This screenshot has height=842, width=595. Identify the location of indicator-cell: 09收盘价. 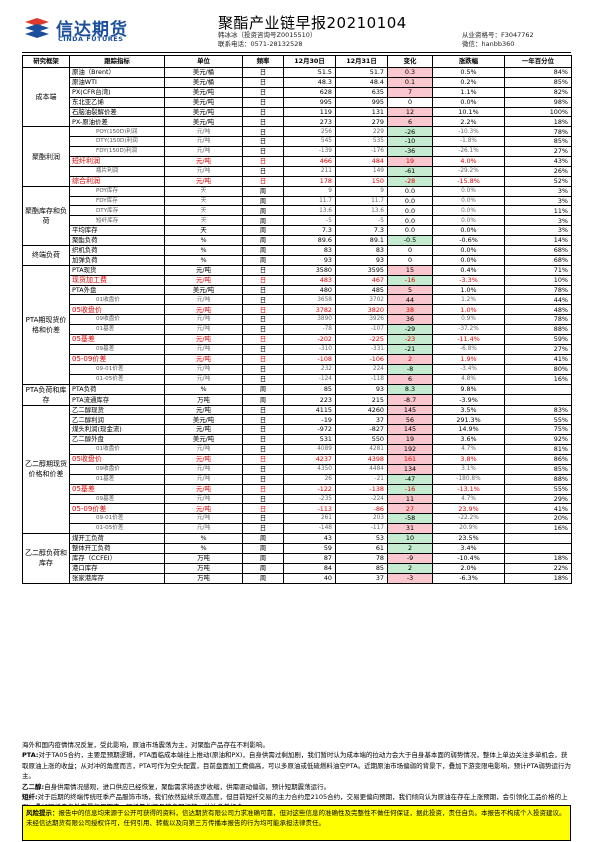
(117, 320).